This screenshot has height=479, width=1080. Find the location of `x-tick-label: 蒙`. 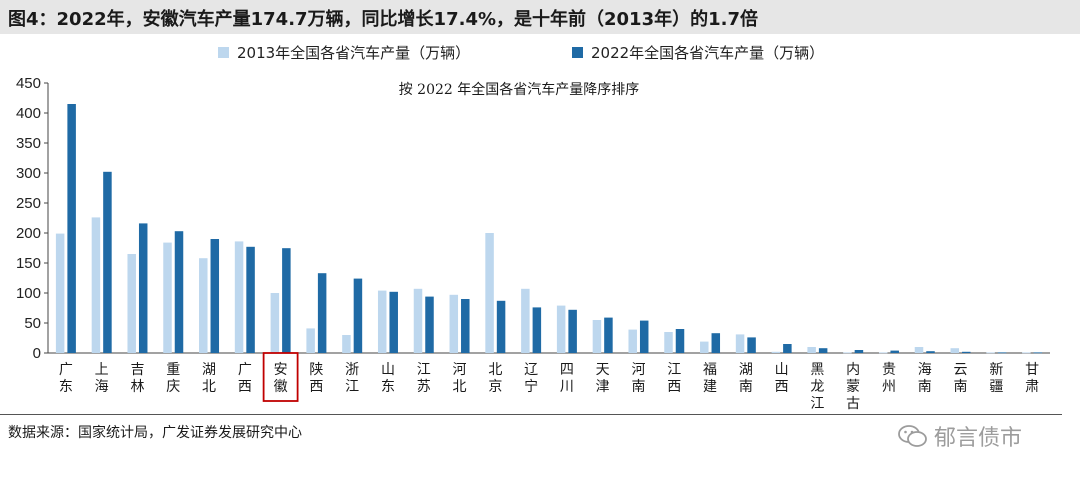

x-tick-label: 蒙 is located at coordinates (853, 387).